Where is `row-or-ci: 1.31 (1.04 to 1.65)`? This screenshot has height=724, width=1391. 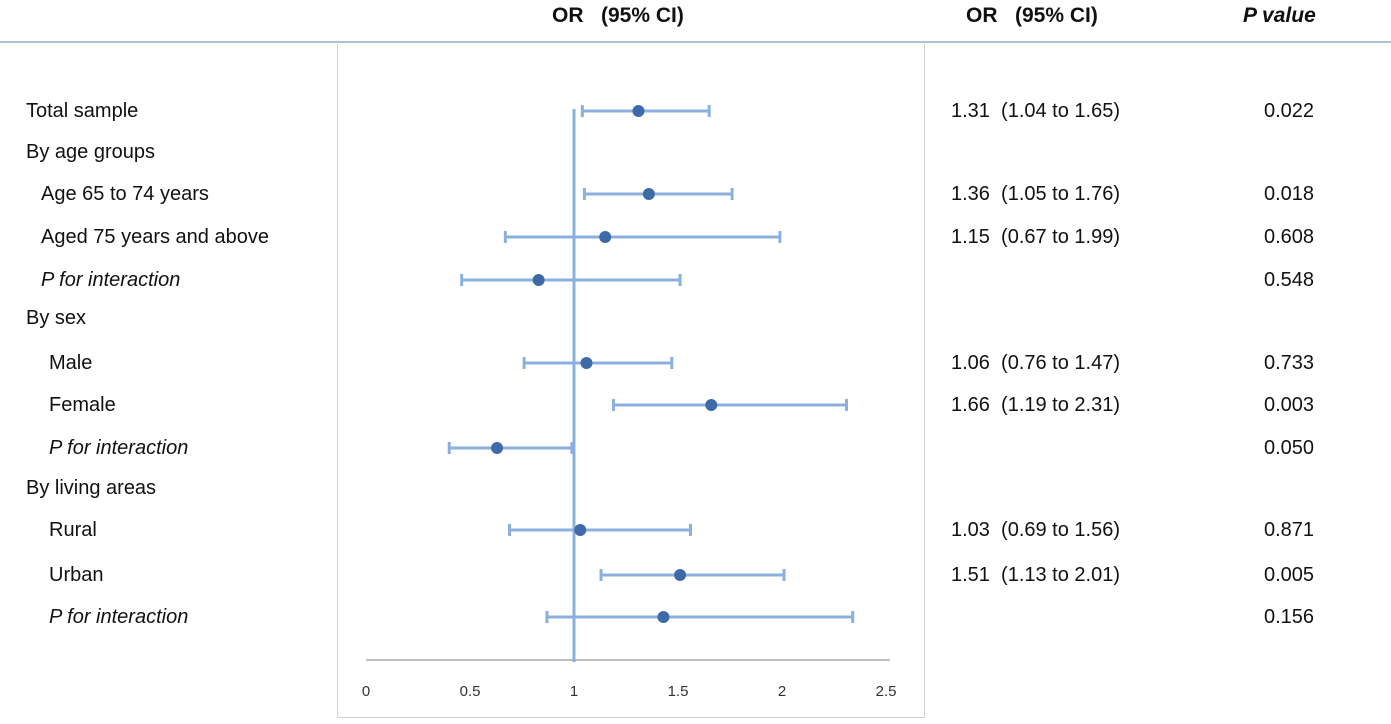 row-or-ci: 1.31 (1.04 to 1.65) is located at coordinates (1036, 111).